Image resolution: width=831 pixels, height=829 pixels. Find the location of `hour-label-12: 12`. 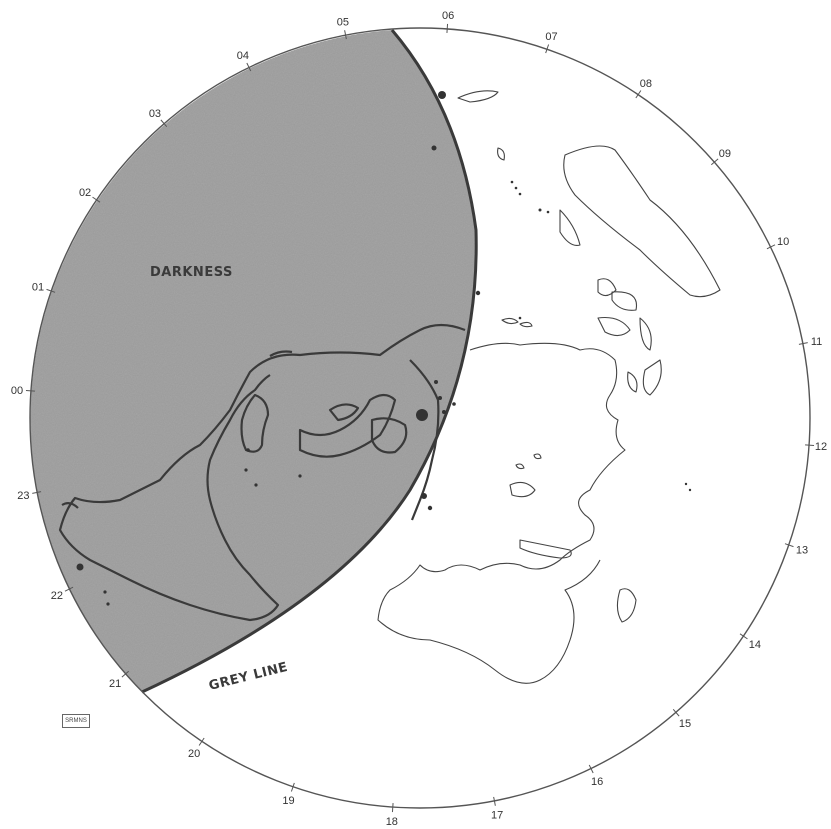

hour-label-12: 12 is located at coordinates (821, 447).